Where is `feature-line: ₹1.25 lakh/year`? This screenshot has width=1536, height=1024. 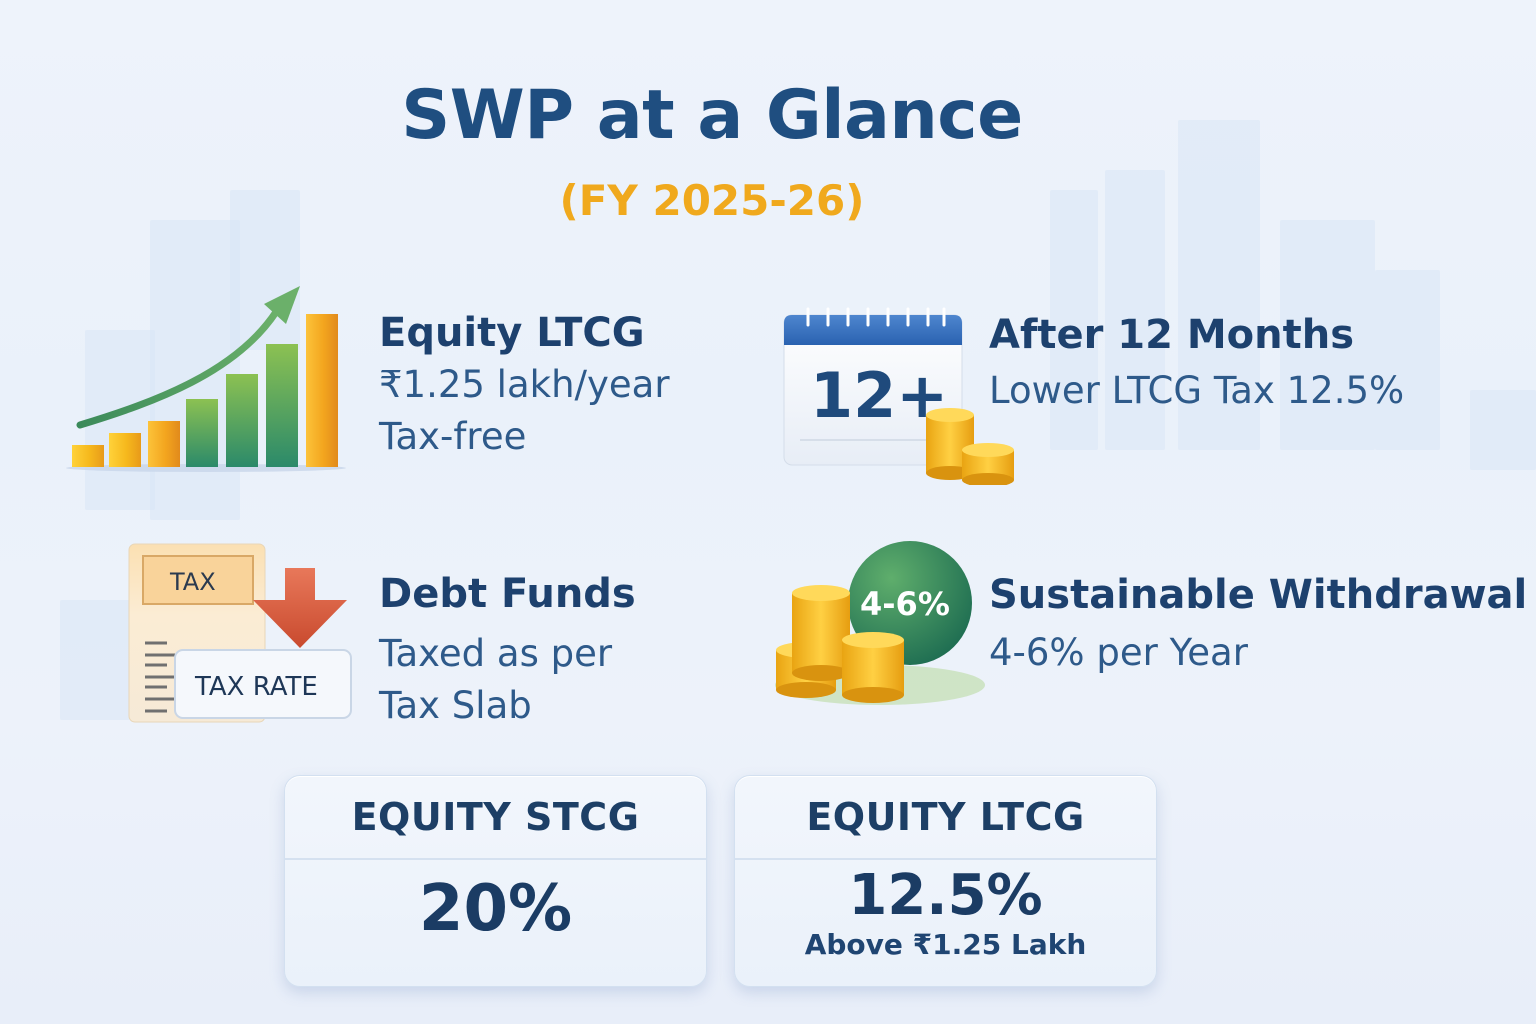 feature-line: ₹1.25 lakh/year is located at coordinates (524, 384).